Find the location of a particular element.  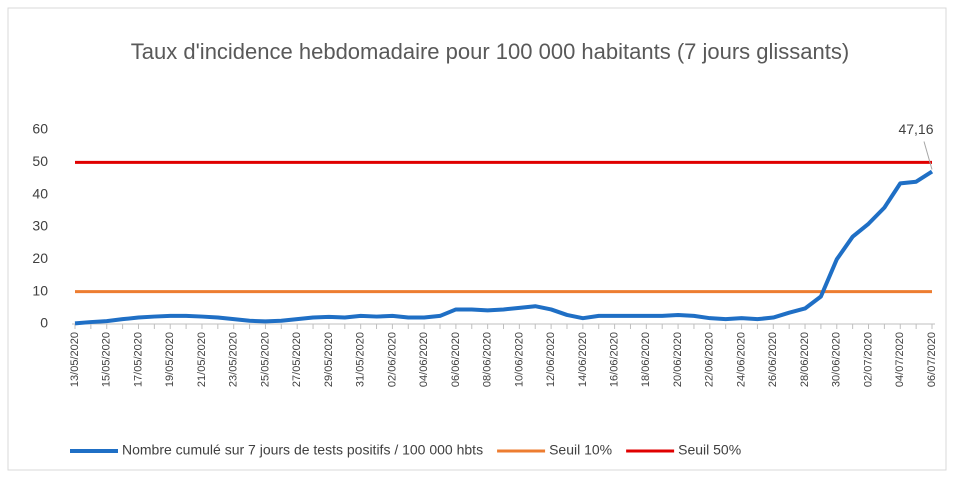

legend-label: Seuil 10% is located at coordinates (580, 450).